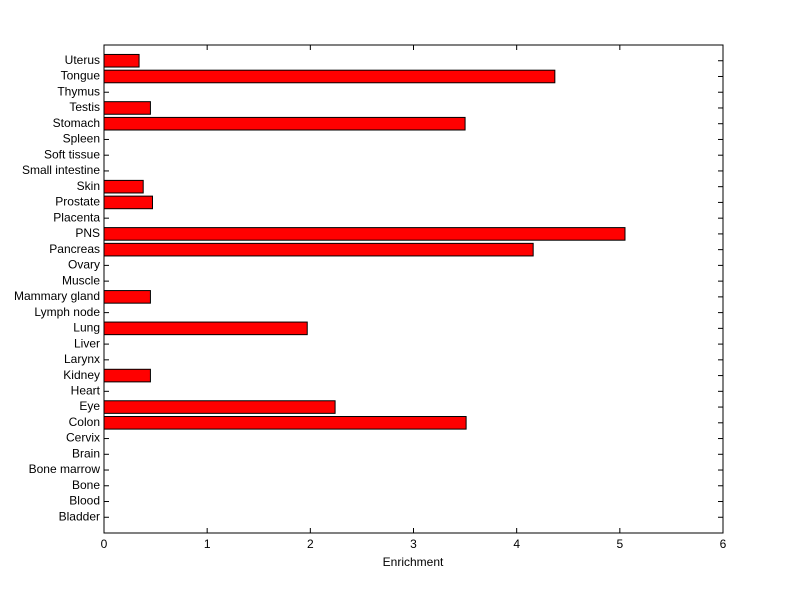 Image resolution: width=800 pixels, height=599 pixels. What do you see at coordinates (86, 453) in the screenshot?
I see `y-tick-label: Brain` at bounding box center [86, 453].